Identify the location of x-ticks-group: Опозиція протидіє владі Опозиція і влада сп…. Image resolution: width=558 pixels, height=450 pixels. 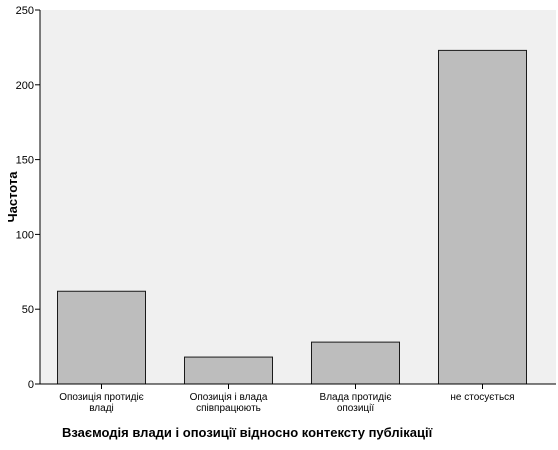
(287, 399).